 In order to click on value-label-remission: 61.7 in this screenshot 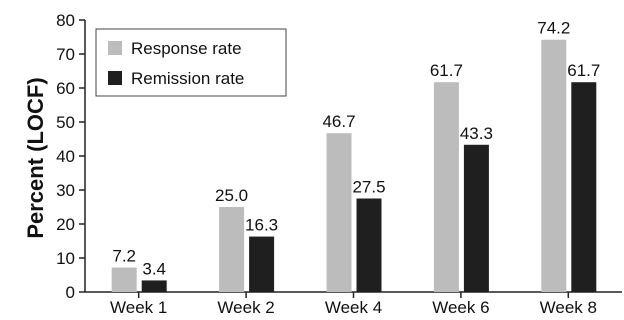, I will do `click(583, 70)`.